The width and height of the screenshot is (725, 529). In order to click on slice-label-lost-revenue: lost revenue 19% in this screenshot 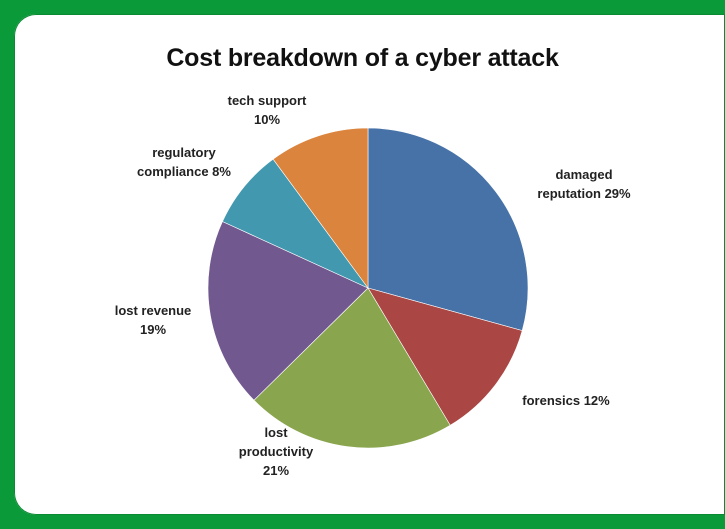, I will do `click(153, 320)`.